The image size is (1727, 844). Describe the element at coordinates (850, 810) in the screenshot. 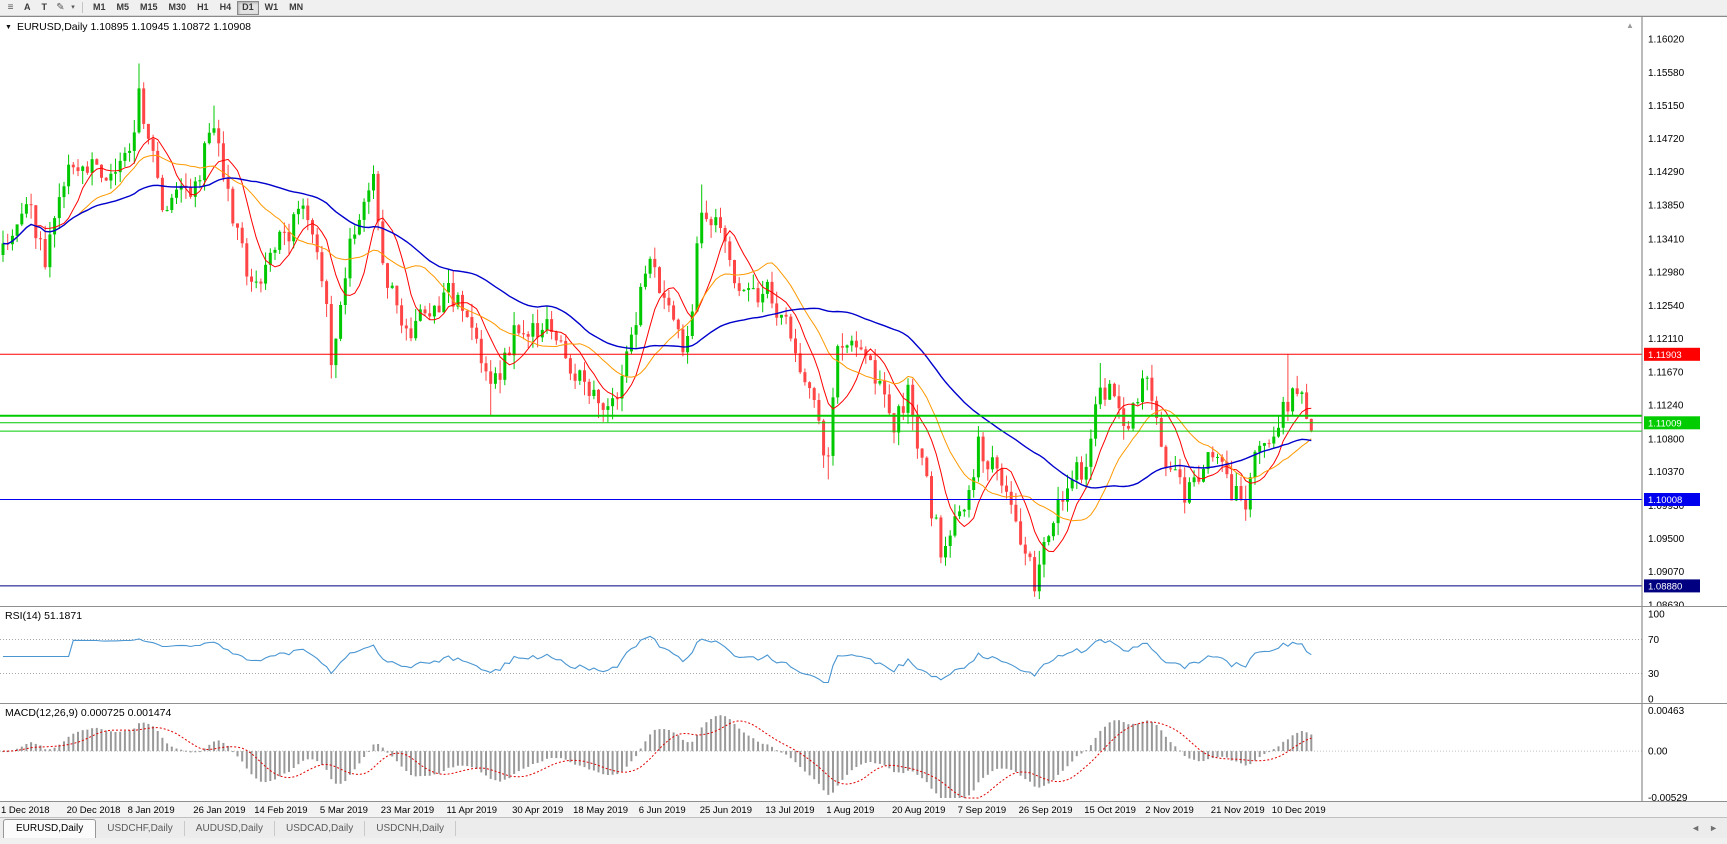

I see `time-axis-label: 1 Aug 2019` at that location.